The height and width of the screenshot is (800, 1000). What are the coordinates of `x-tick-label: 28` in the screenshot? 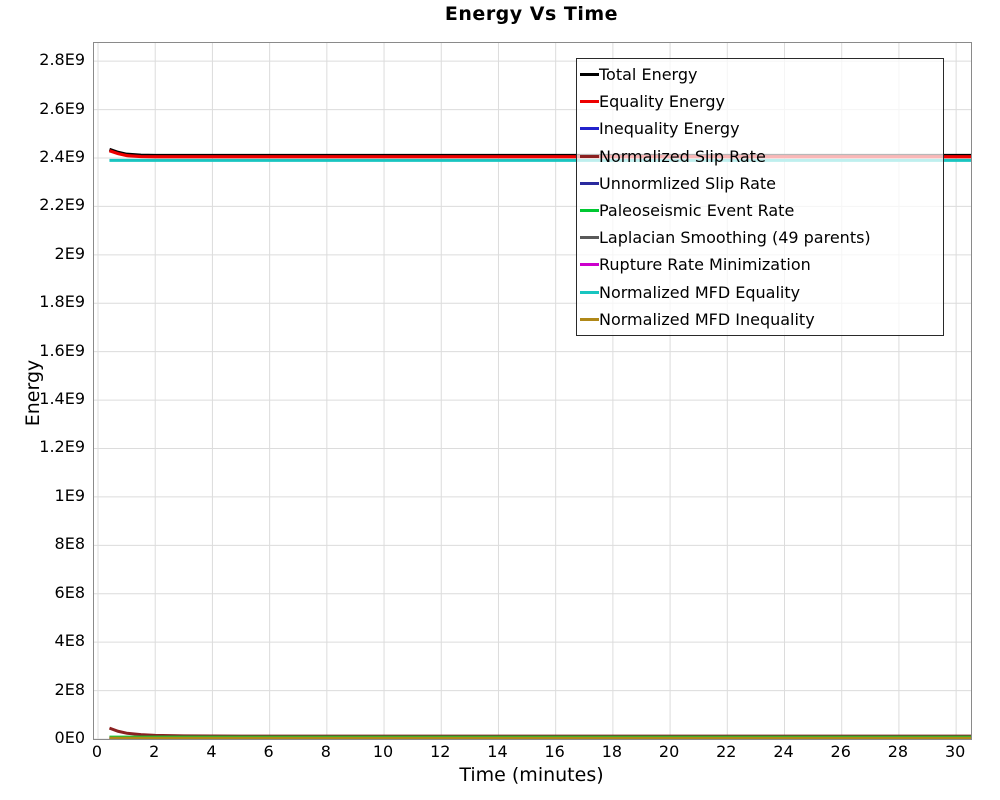 It's located at (898, 751).